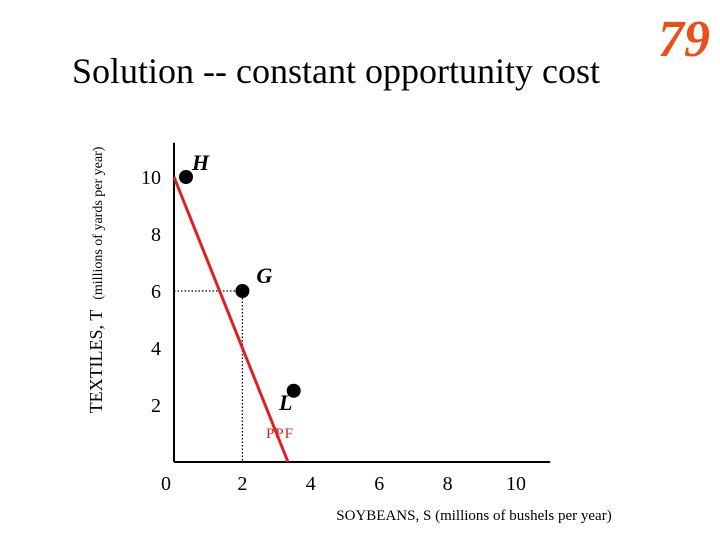 This screenshot has height=540, width=720. Describe the element at coordinates (240, 282) in the screenshot. I see `points: H G L` at that location.